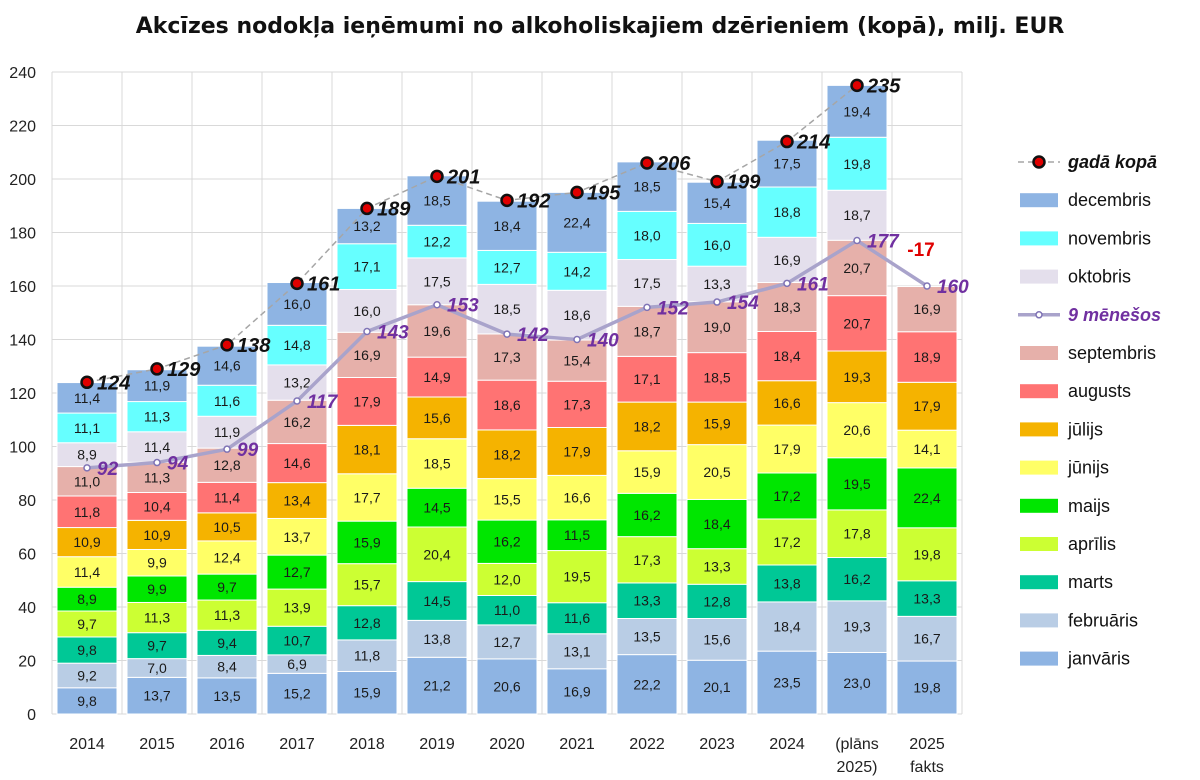 This screenshot has height=780, width=1200. Describe the element at coordinates (673, 164) in the screenshot. I see `total-label: 206` at that location.